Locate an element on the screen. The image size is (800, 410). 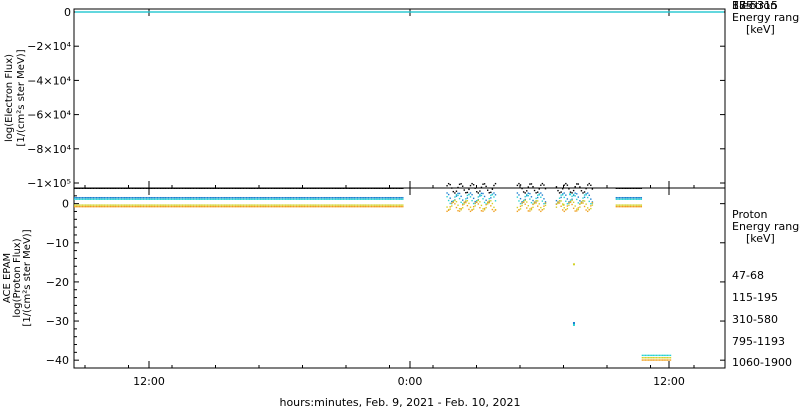
electron-legend-title-3: [keV] is located at coordinates (760, 29).